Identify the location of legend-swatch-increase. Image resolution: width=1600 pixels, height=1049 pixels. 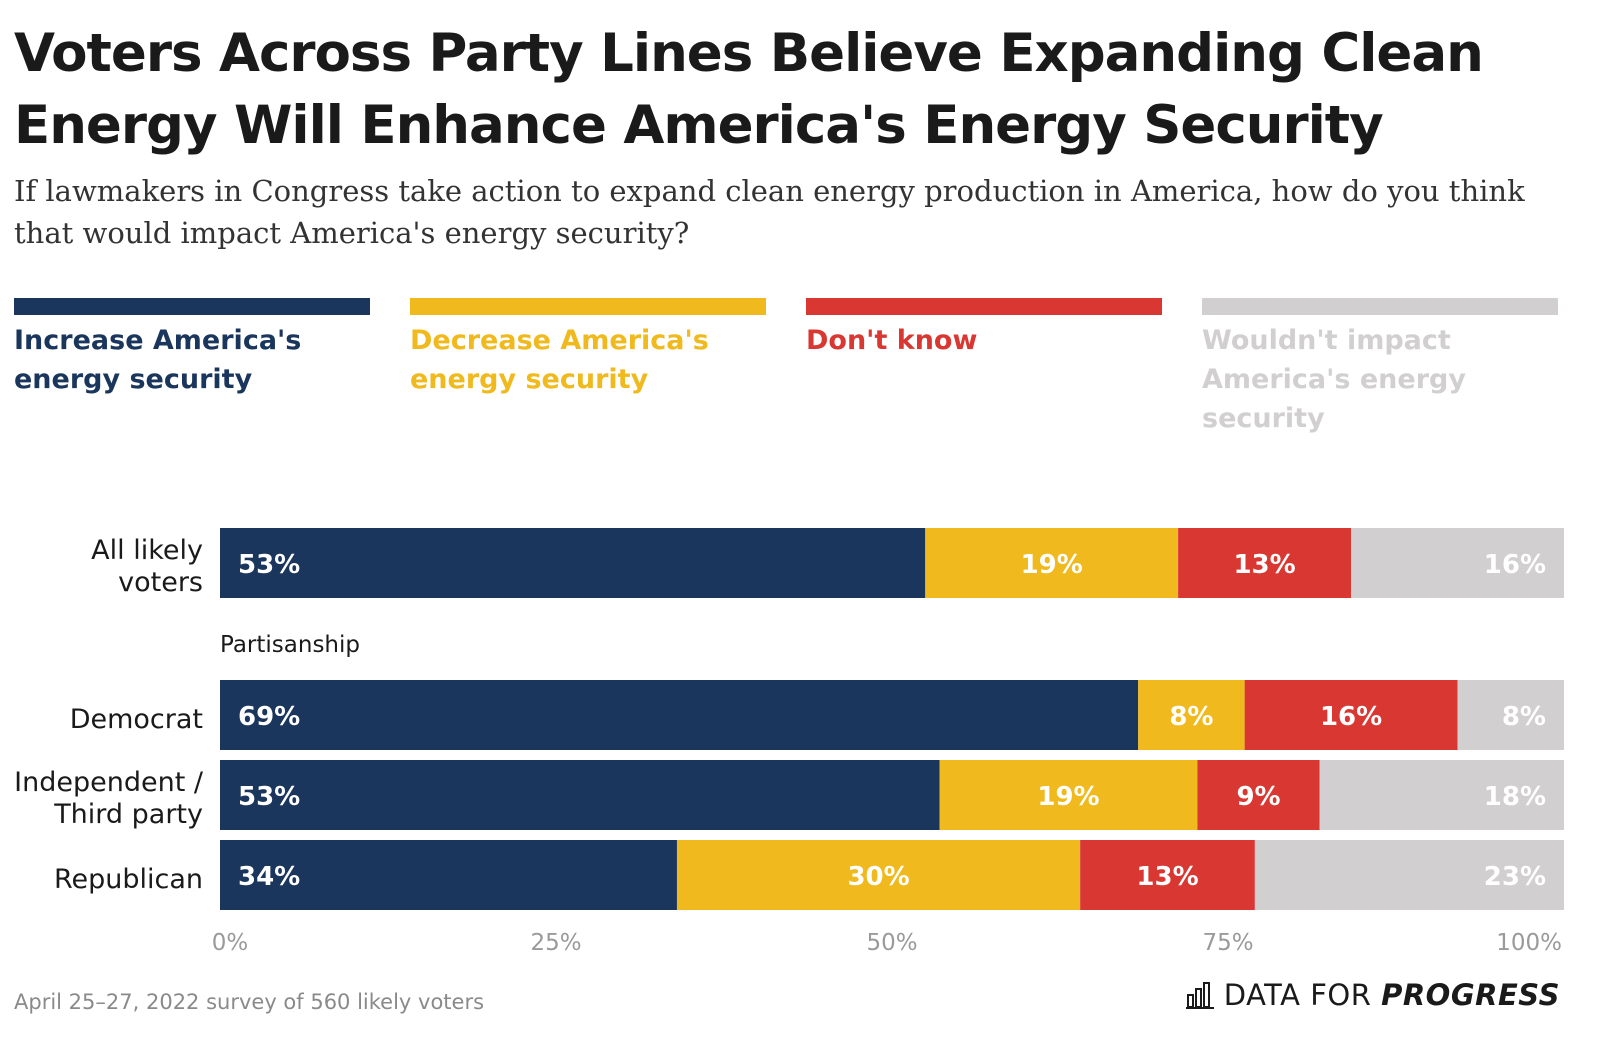
(192, 306).